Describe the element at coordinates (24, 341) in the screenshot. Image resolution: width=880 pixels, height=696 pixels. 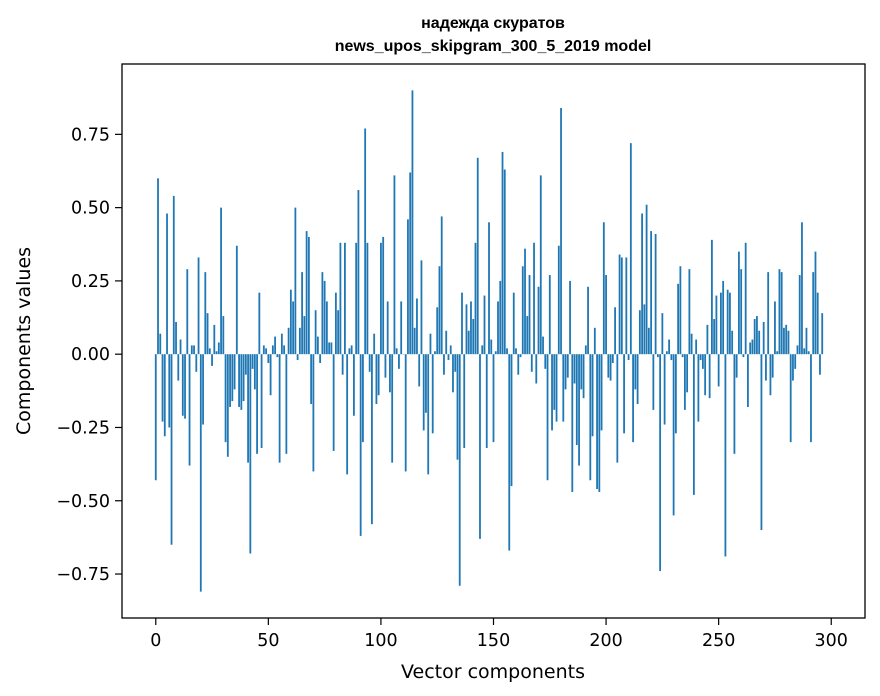
I see `y-axis-label: Components values` at that location.